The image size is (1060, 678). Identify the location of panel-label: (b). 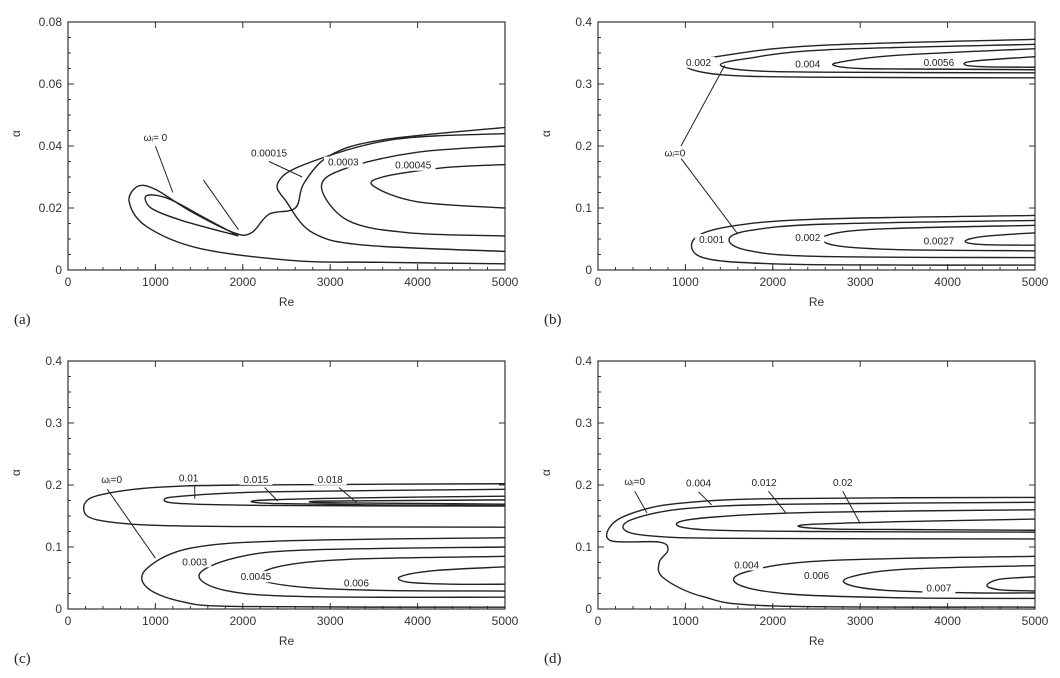
(553, 320).